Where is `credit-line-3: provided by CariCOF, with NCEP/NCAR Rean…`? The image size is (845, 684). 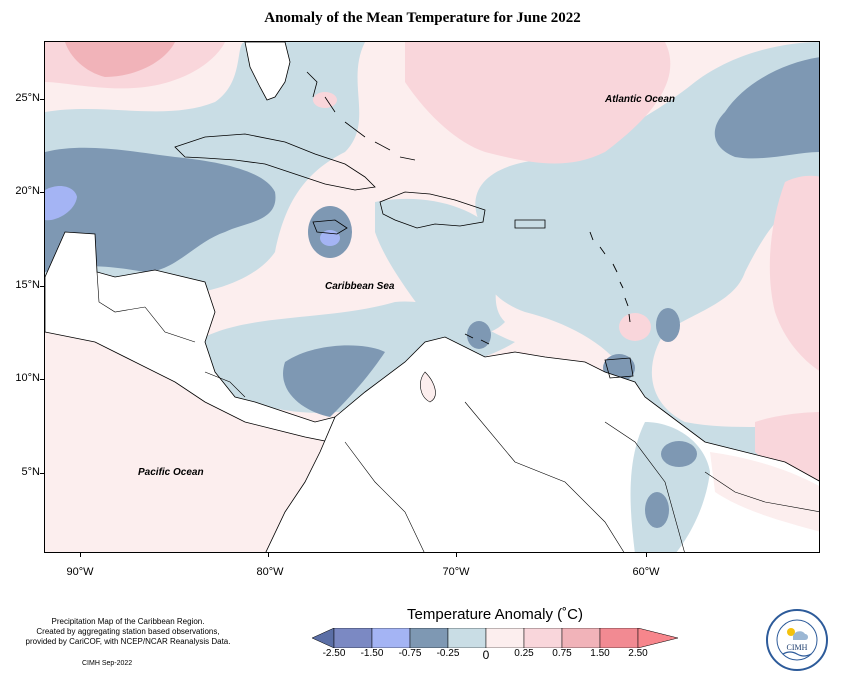
credit-line-3: provided by CariCOF, with NCEP/NCAR Rean… is located at coordinates (128, 641).